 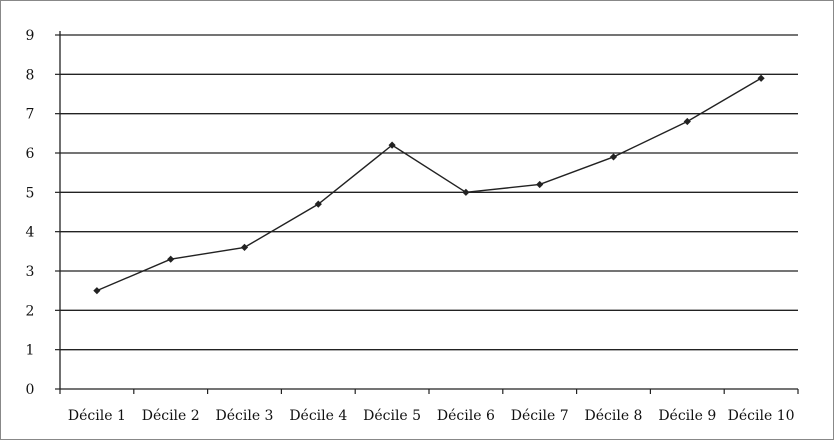 I want to click on y-tick-label: 0, so click(x=30, y=390).